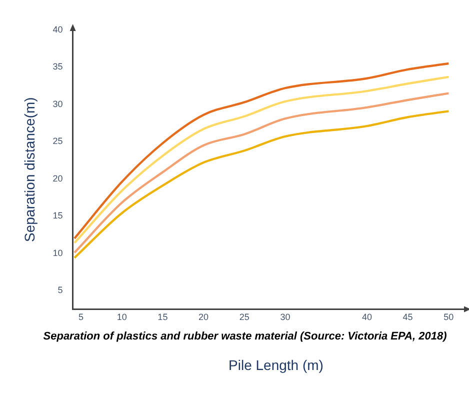  What do you see at coordinates (57, 67) in the screenshot?
I see `y-tick-label: 35` at bounding box center [57, 67].